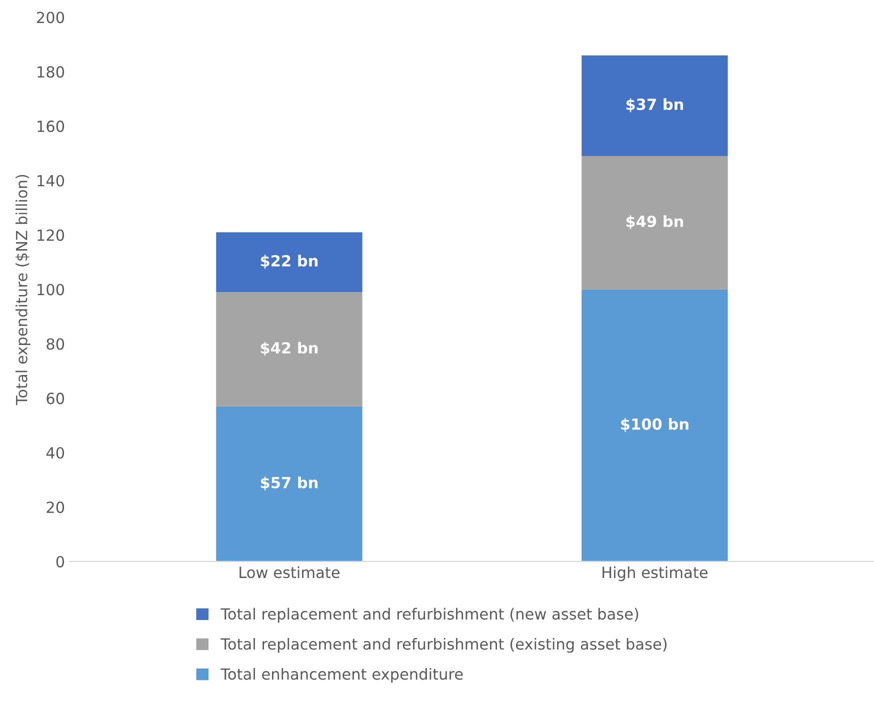  What do you see at coordinates (51, 72) in the screenshot?
I see `y-tick-label: 180` at bounding box center [51, 72].